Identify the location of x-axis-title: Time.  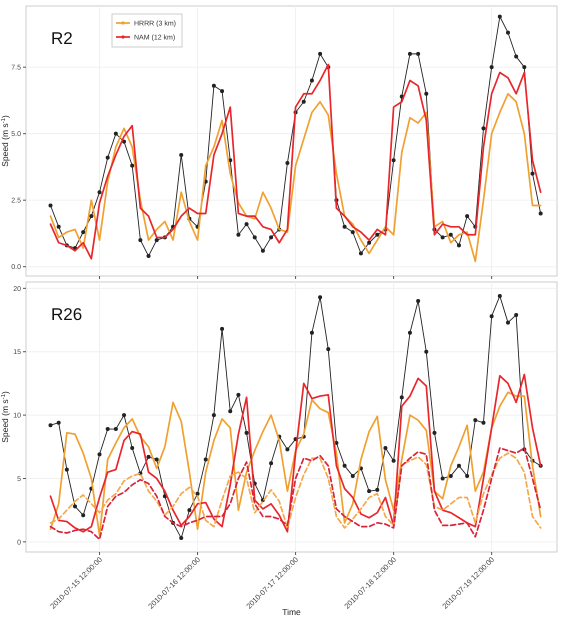
(292, 612).